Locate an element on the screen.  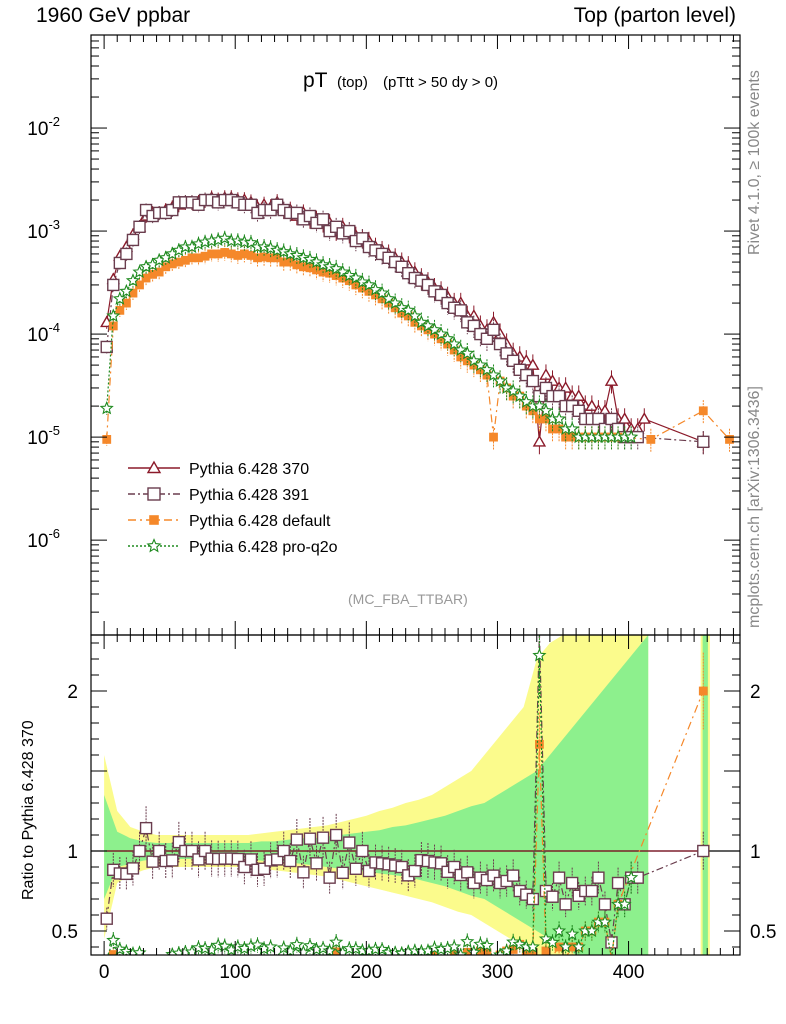
ratio-y-tick-label-right: 2 is located at coordinates (755, 692).